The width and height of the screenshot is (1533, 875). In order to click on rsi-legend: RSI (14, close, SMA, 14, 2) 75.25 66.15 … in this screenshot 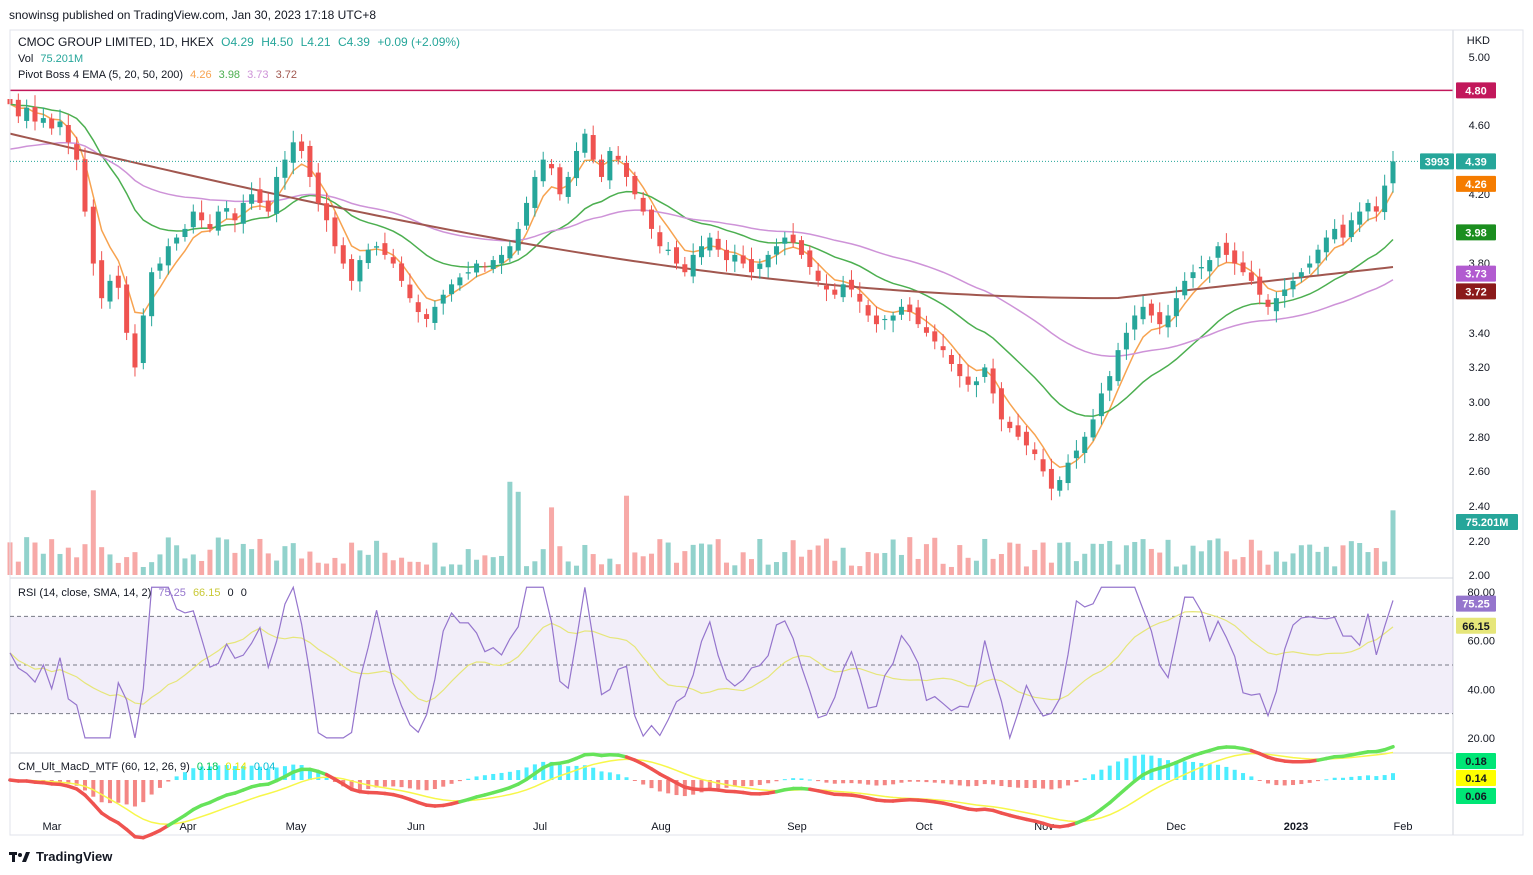, I will do `click(134, 593)`.